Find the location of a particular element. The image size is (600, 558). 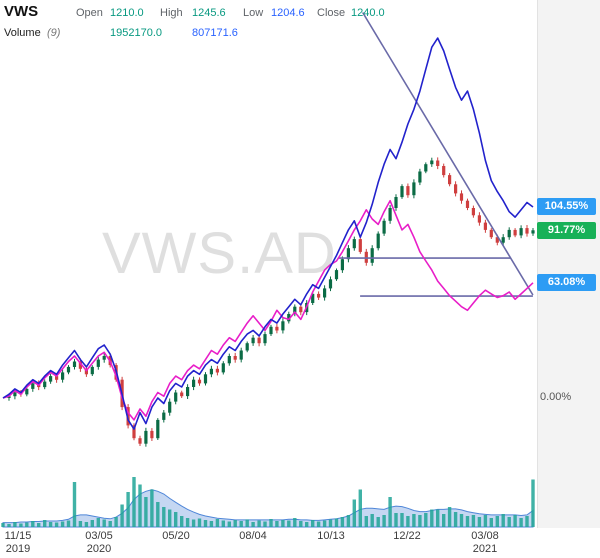

trendline is located at coordinates (448, 154).